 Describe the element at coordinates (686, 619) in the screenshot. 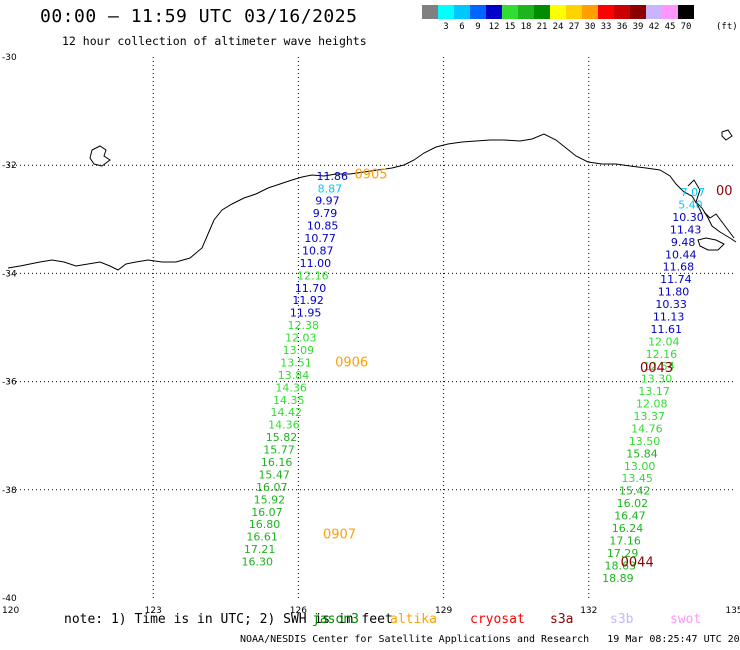

I see `satellite-swot-label: swot` at that location.